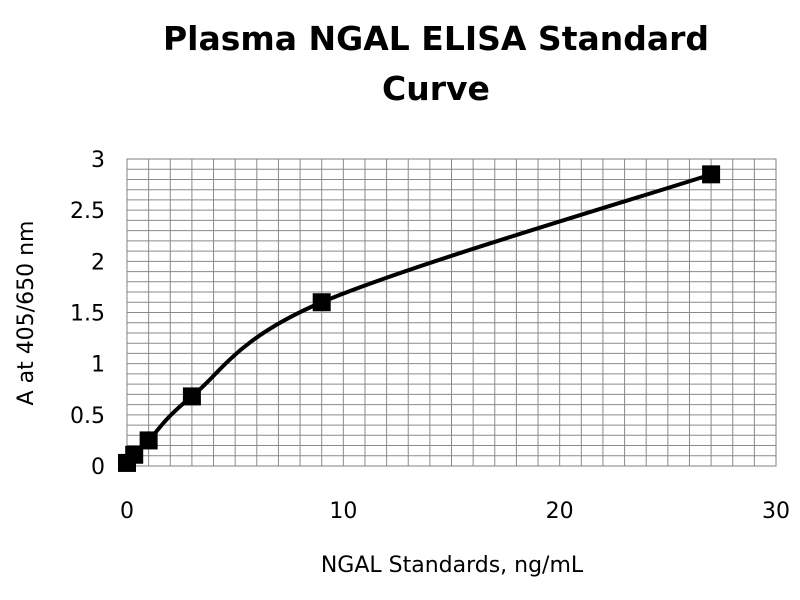 Image resolution: width=800 pixels, height=600 pixels. What do you see at coordinates (436, 88) in the screenshot?
I see `chart-title-line-2: Curve` at bounding box center [436, 88].